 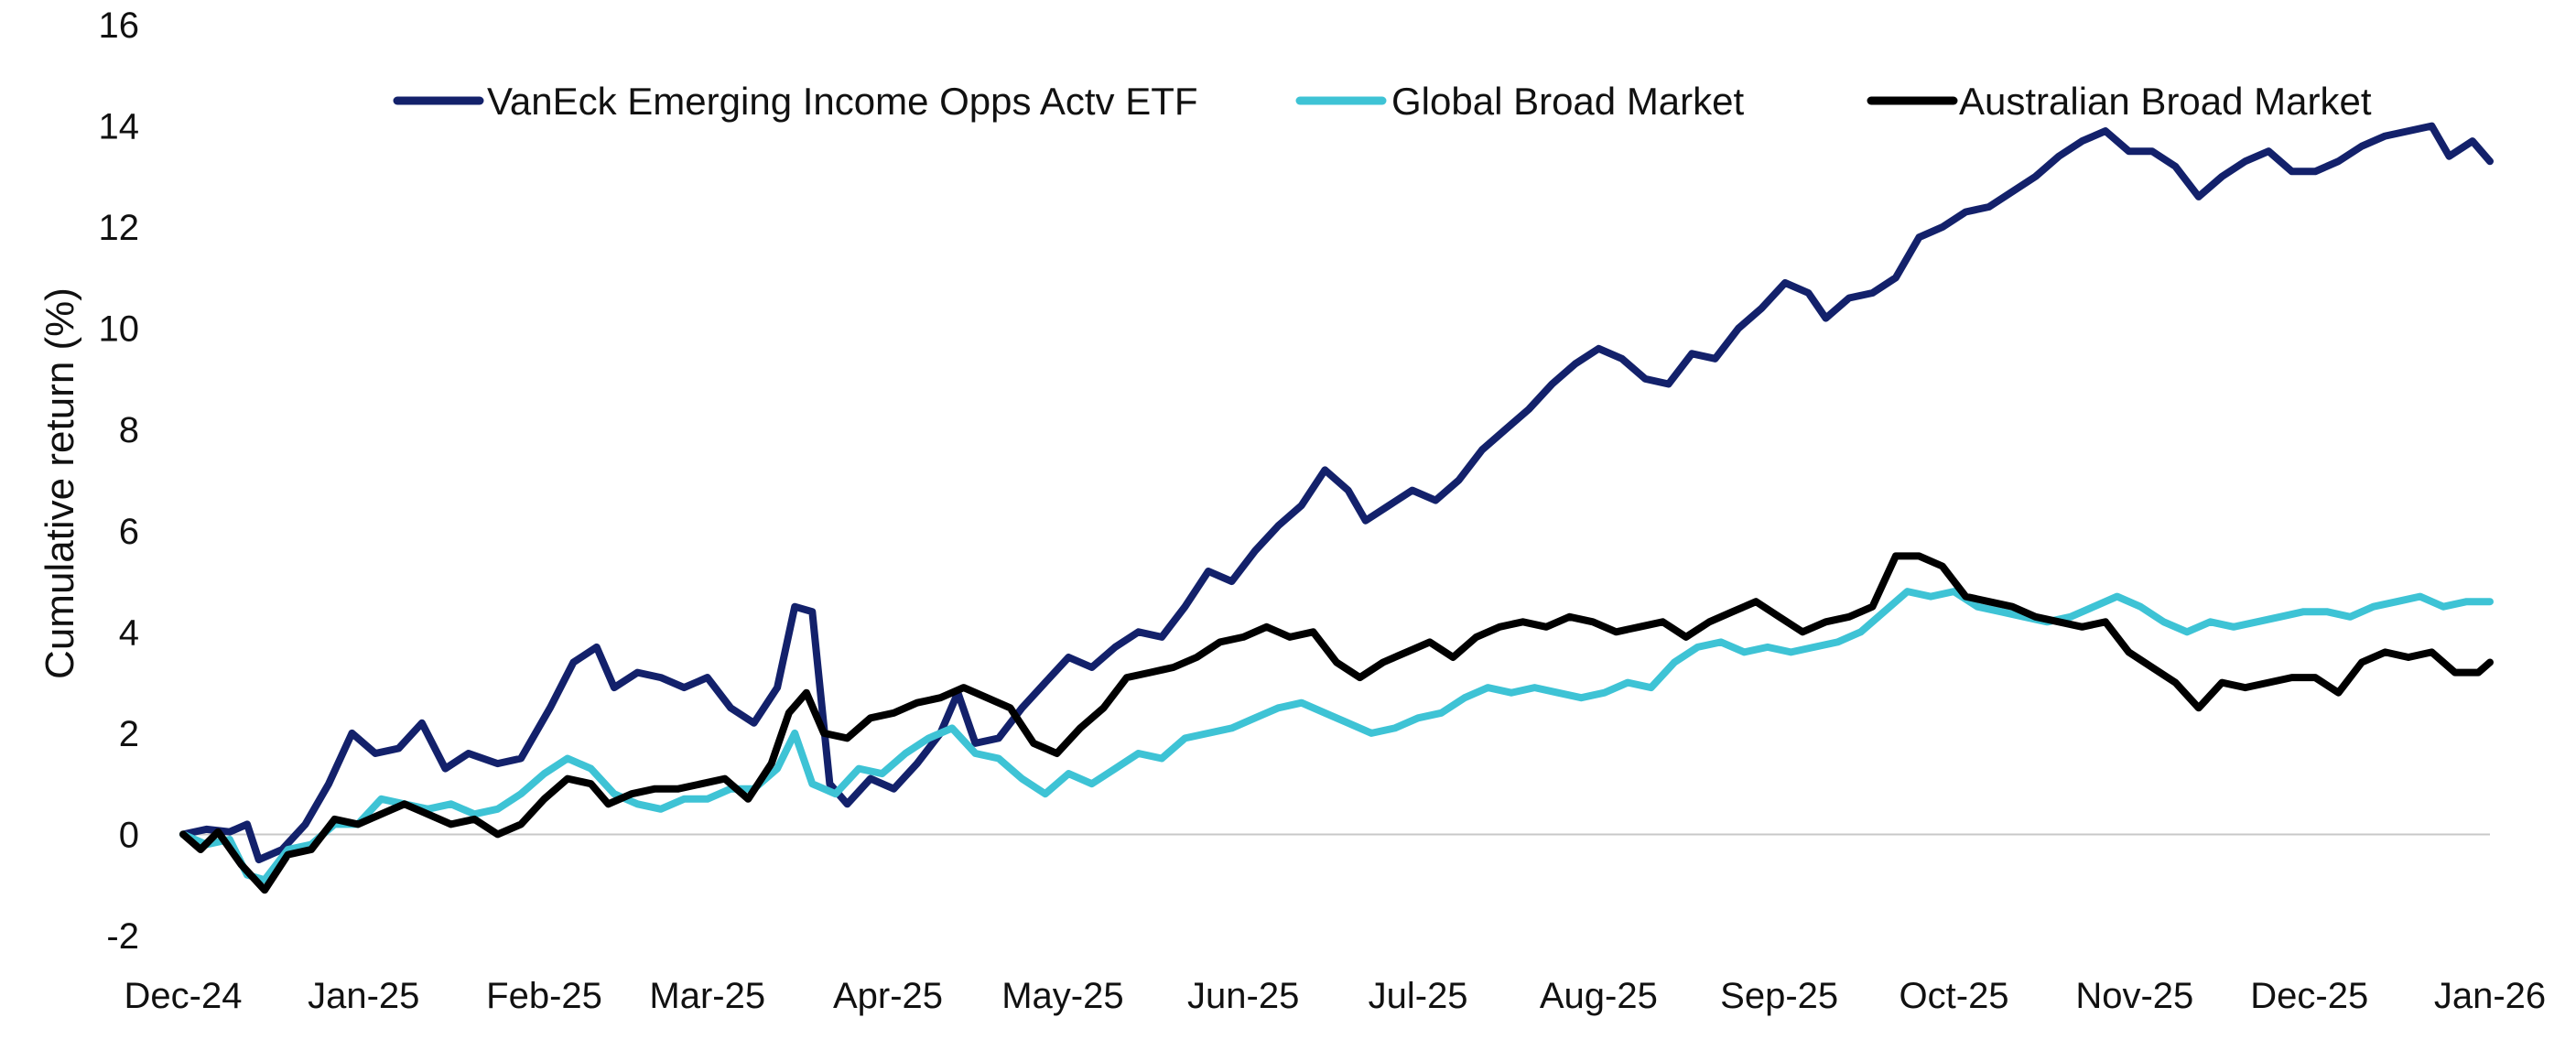 What do you see at coordinates (2134, 996) in the screenshot?
I see `x-tick-label: Nov-25` at bounding box center [2134, 996].